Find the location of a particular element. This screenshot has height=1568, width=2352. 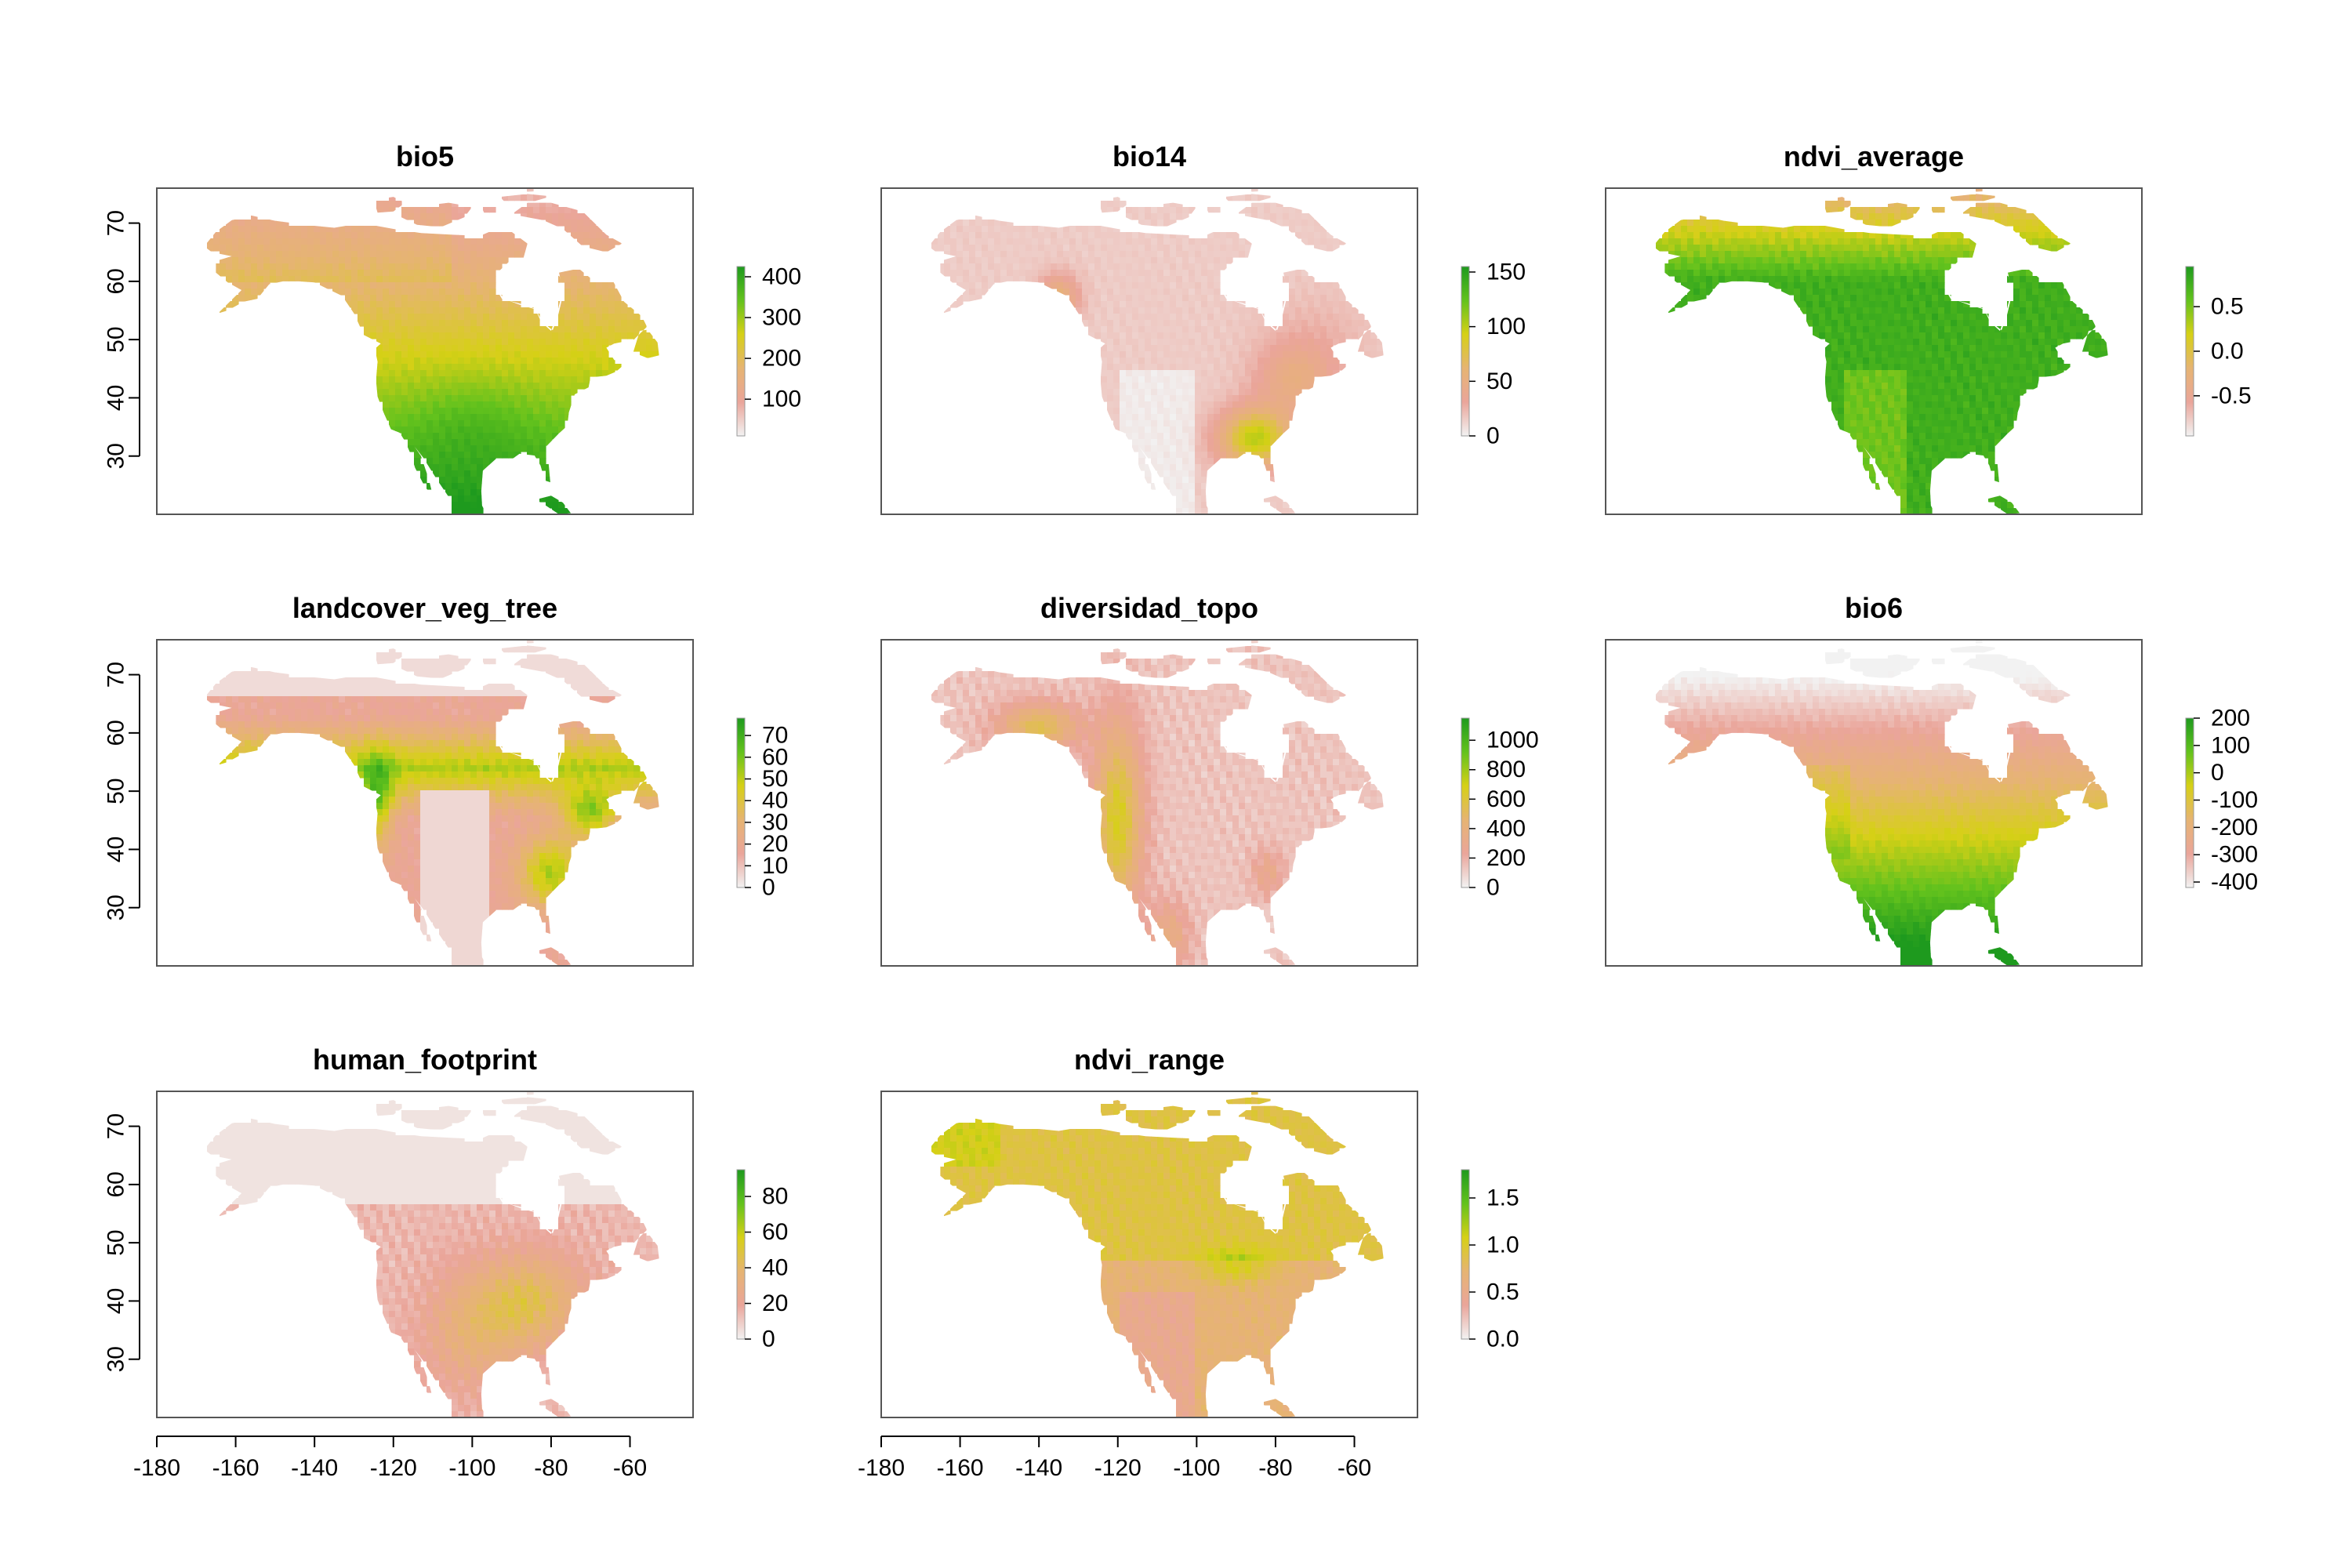

map-panel-diversidad_topo: diversidad_topo 0 200 400 600 800 1000 is located at coordinates (1209, 779).